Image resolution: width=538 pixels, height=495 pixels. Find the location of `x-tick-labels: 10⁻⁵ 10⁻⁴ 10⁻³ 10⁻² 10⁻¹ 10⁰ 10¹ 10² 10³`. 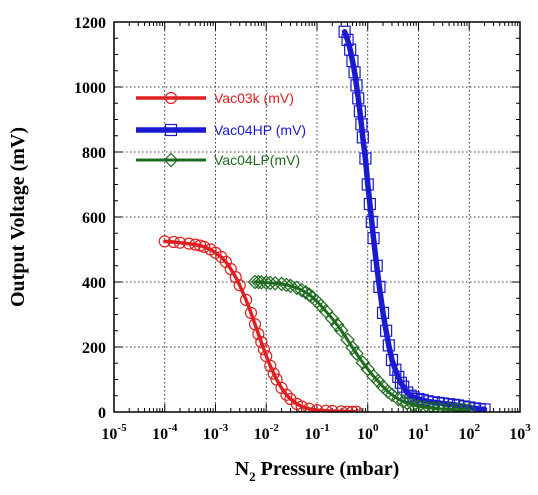

x-tick-labels: 10⁻⁵ 10⁻⁴ 10⁻³ 10⁻² 10⁻¹ 10⁰ 10¹ 10² 10³ is located at coordinates (316, 432).